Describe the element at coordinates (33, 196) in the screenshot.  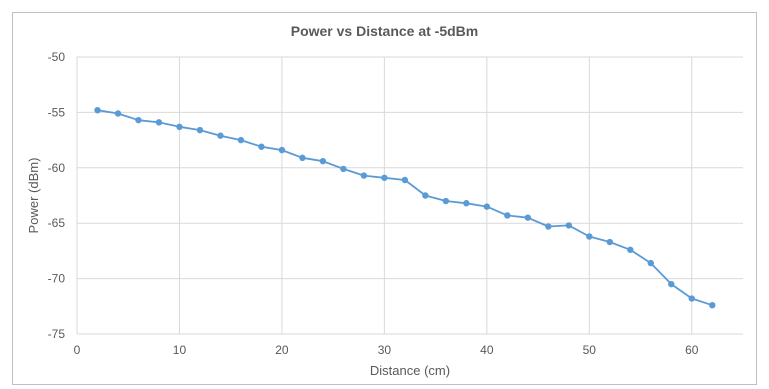
I see `y-axis-title: Power (dBm)` at that location.